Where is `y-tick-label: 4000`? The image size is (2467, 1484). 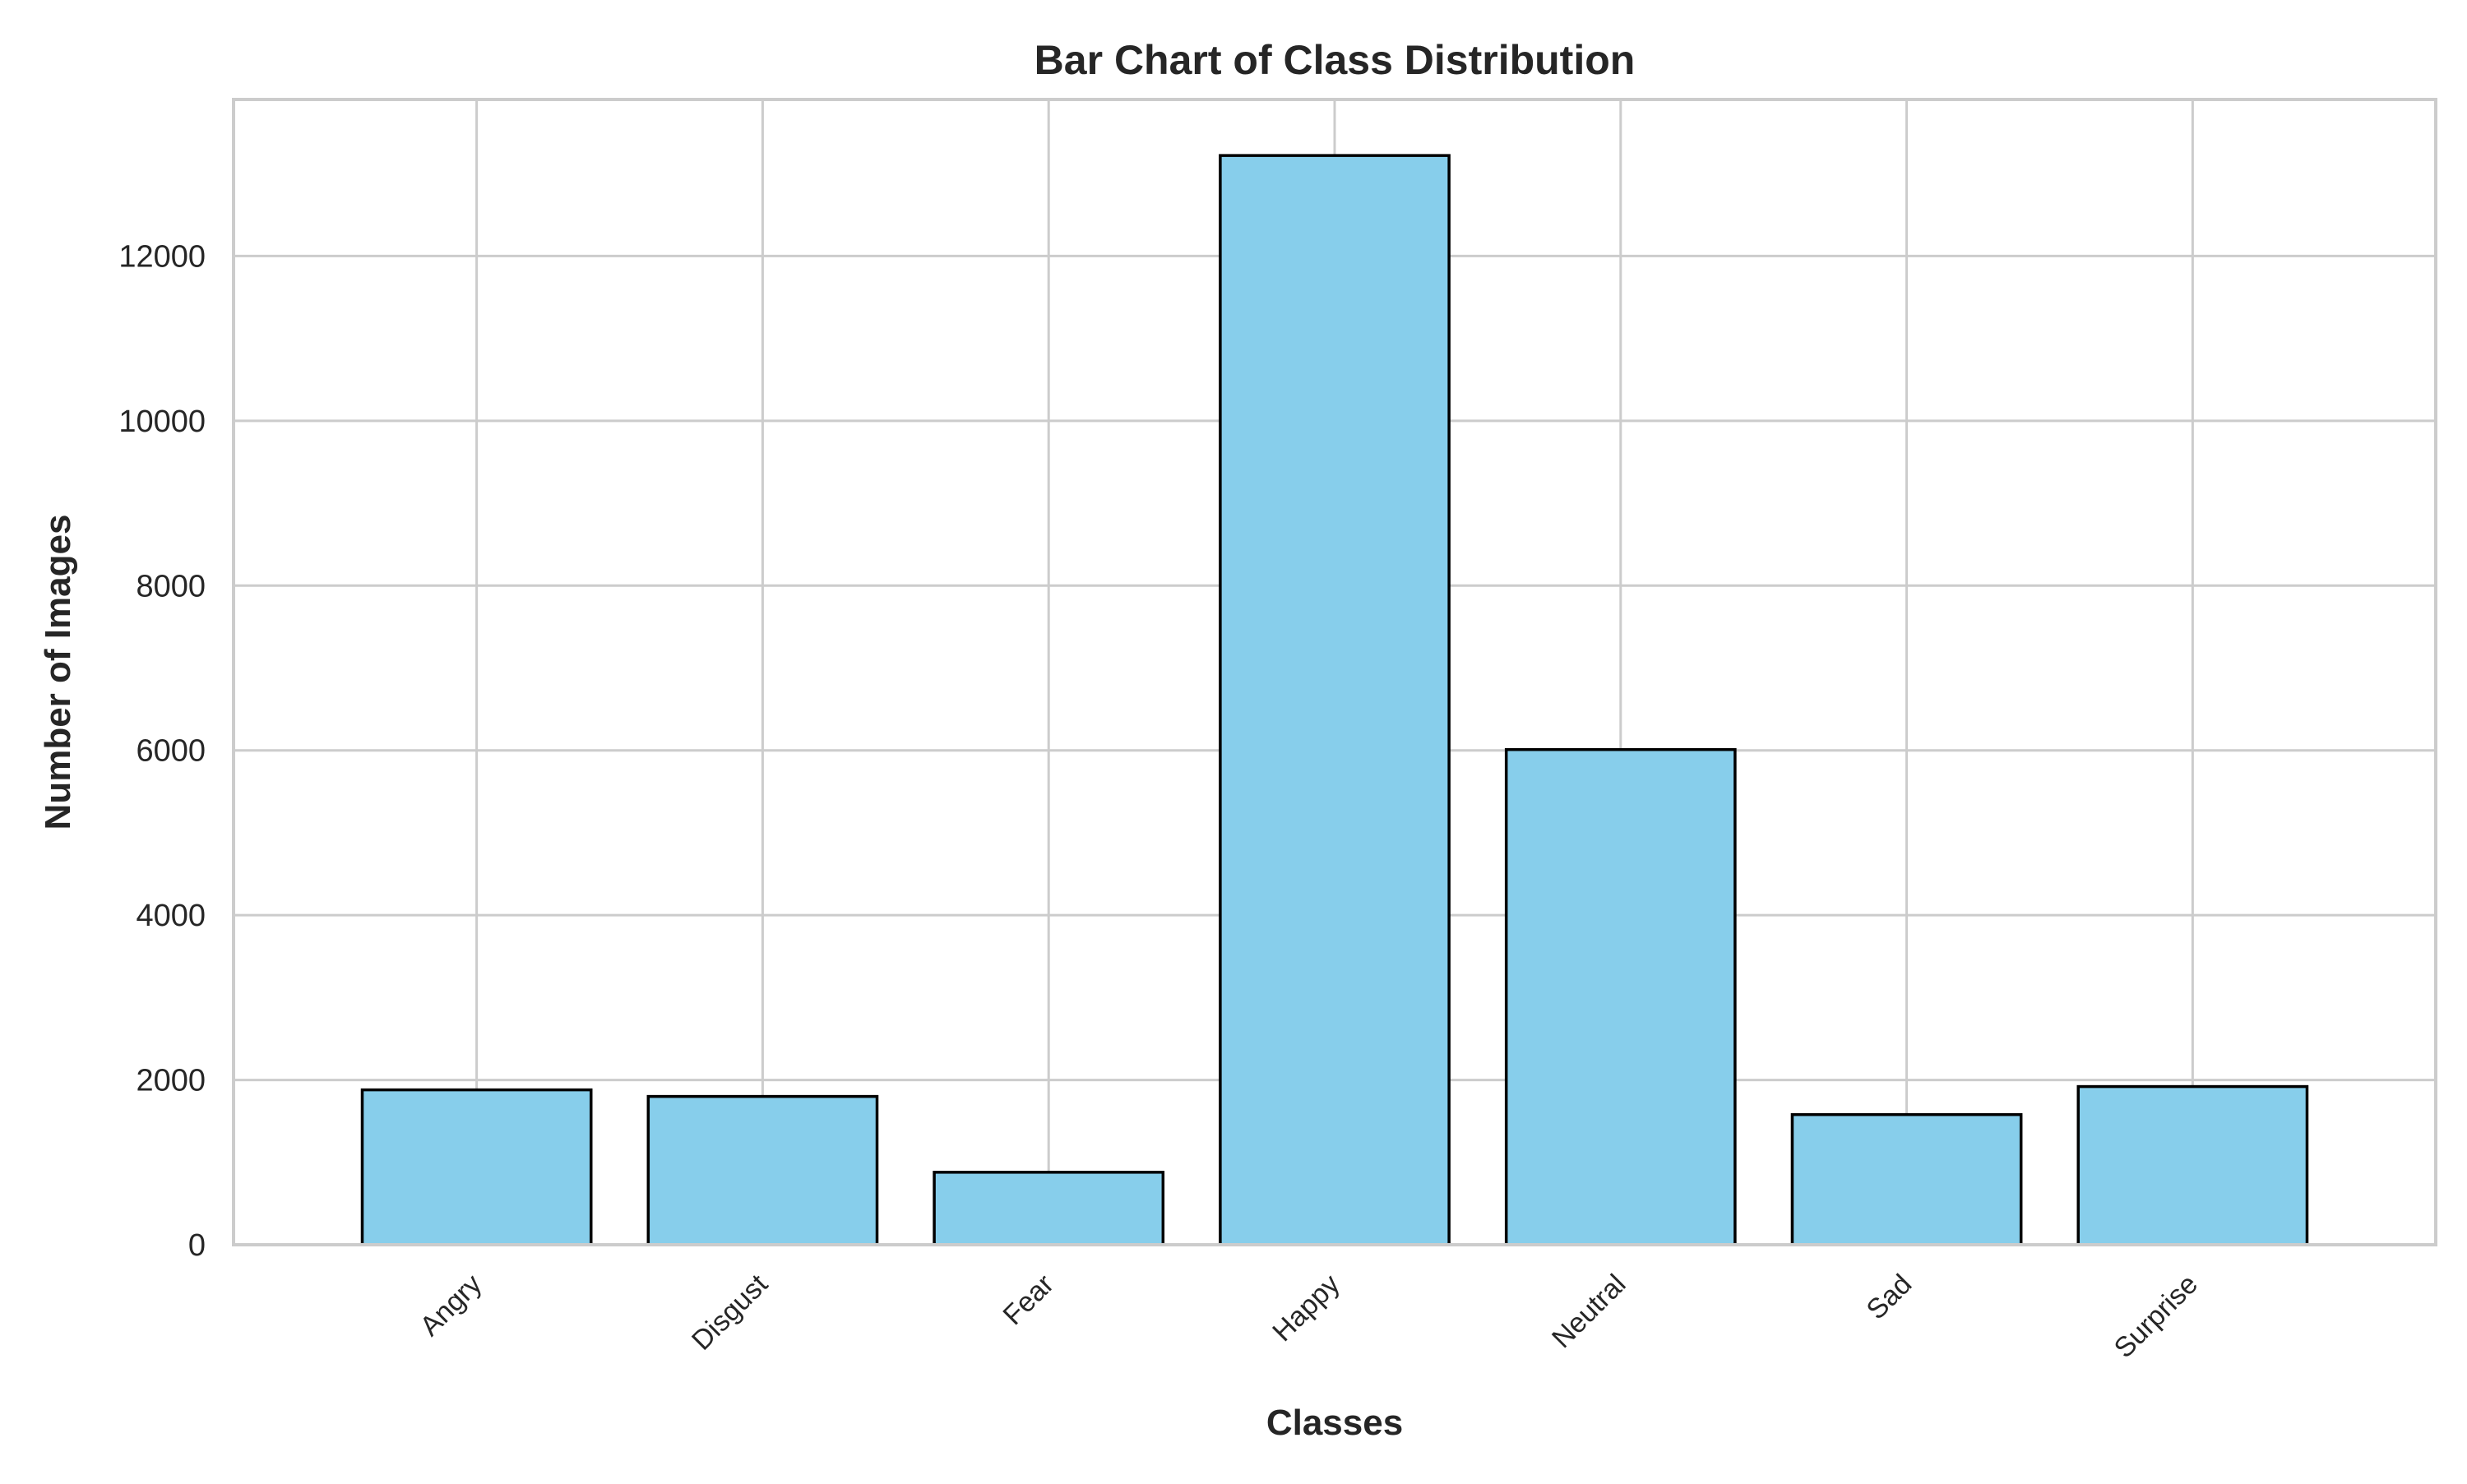
y-tick-label: 4000 is located at coordinates (171, 916).